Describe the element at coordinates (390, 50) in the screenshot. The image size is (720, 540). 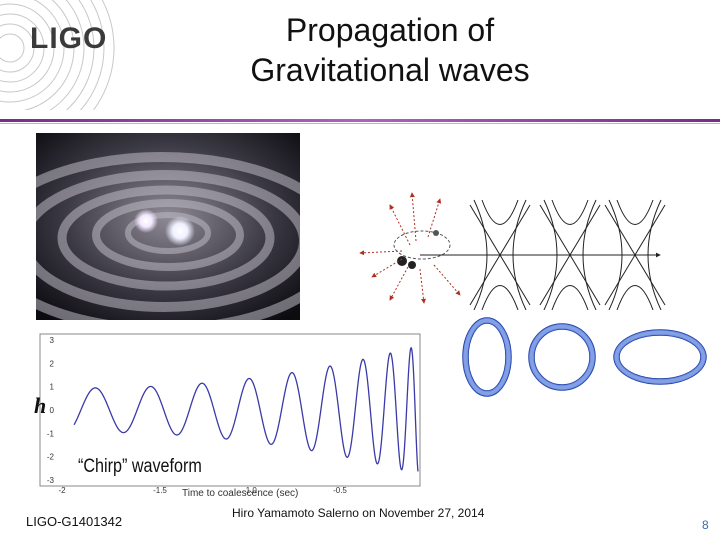
I see `slide-title: Propagation of Gravitational waves` at that location.